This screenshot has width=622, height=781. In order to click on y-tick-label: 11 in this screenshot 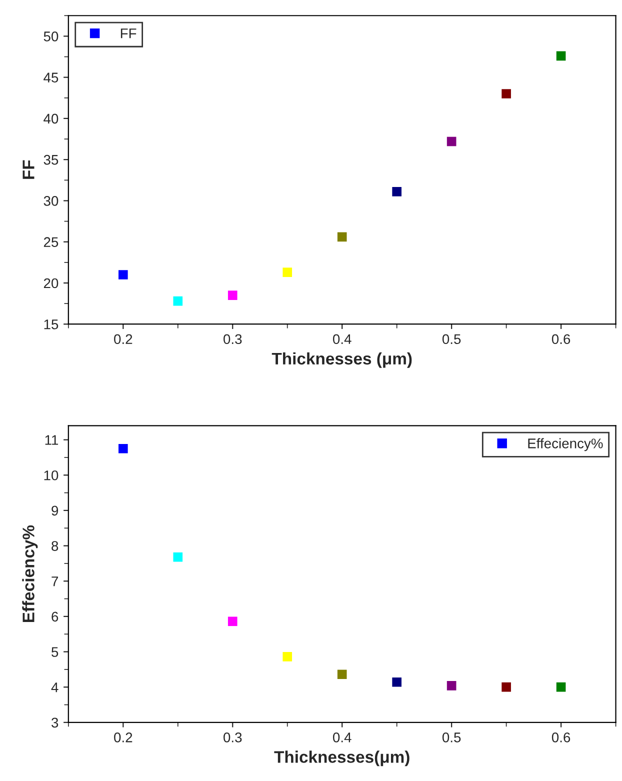, I will do `click(51, 440)`.